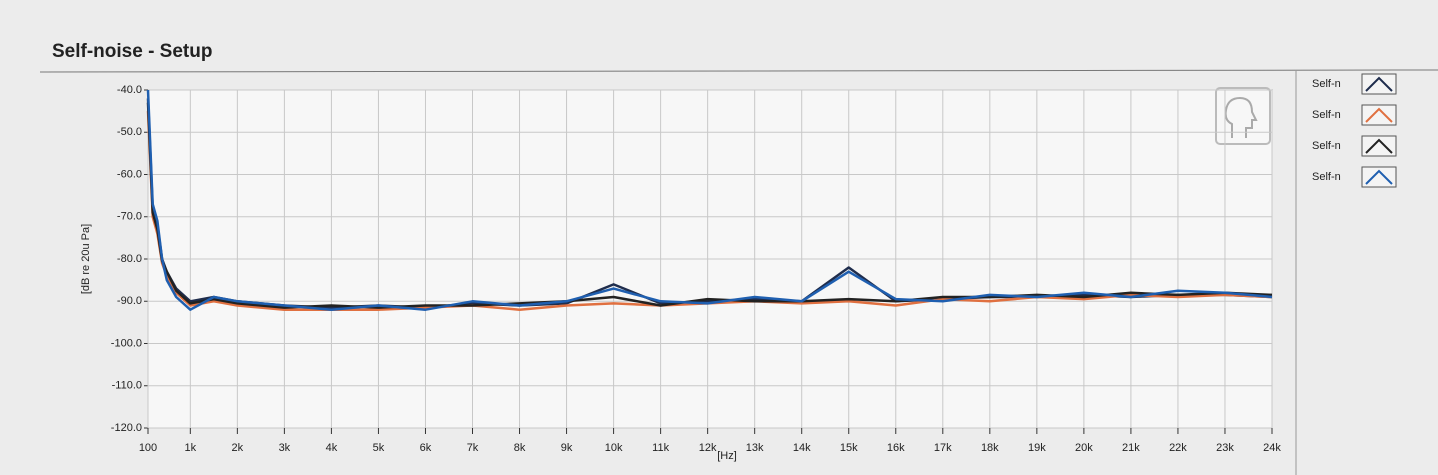 The image size is (1438, 475). Describe the element at coordinates (473, 448) in the screenshot. I see `x-tick-label: 7k` at that location.